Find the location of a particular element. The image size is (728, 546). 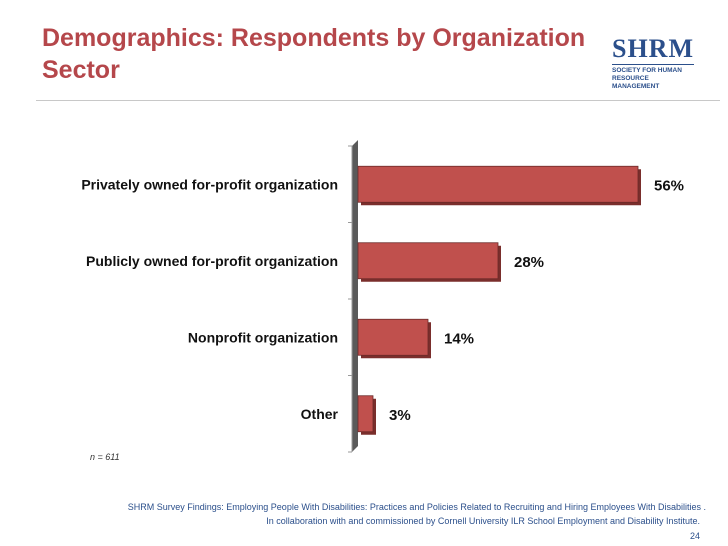

category-label: Nonprofit organization is located at coordinates (263, 337).